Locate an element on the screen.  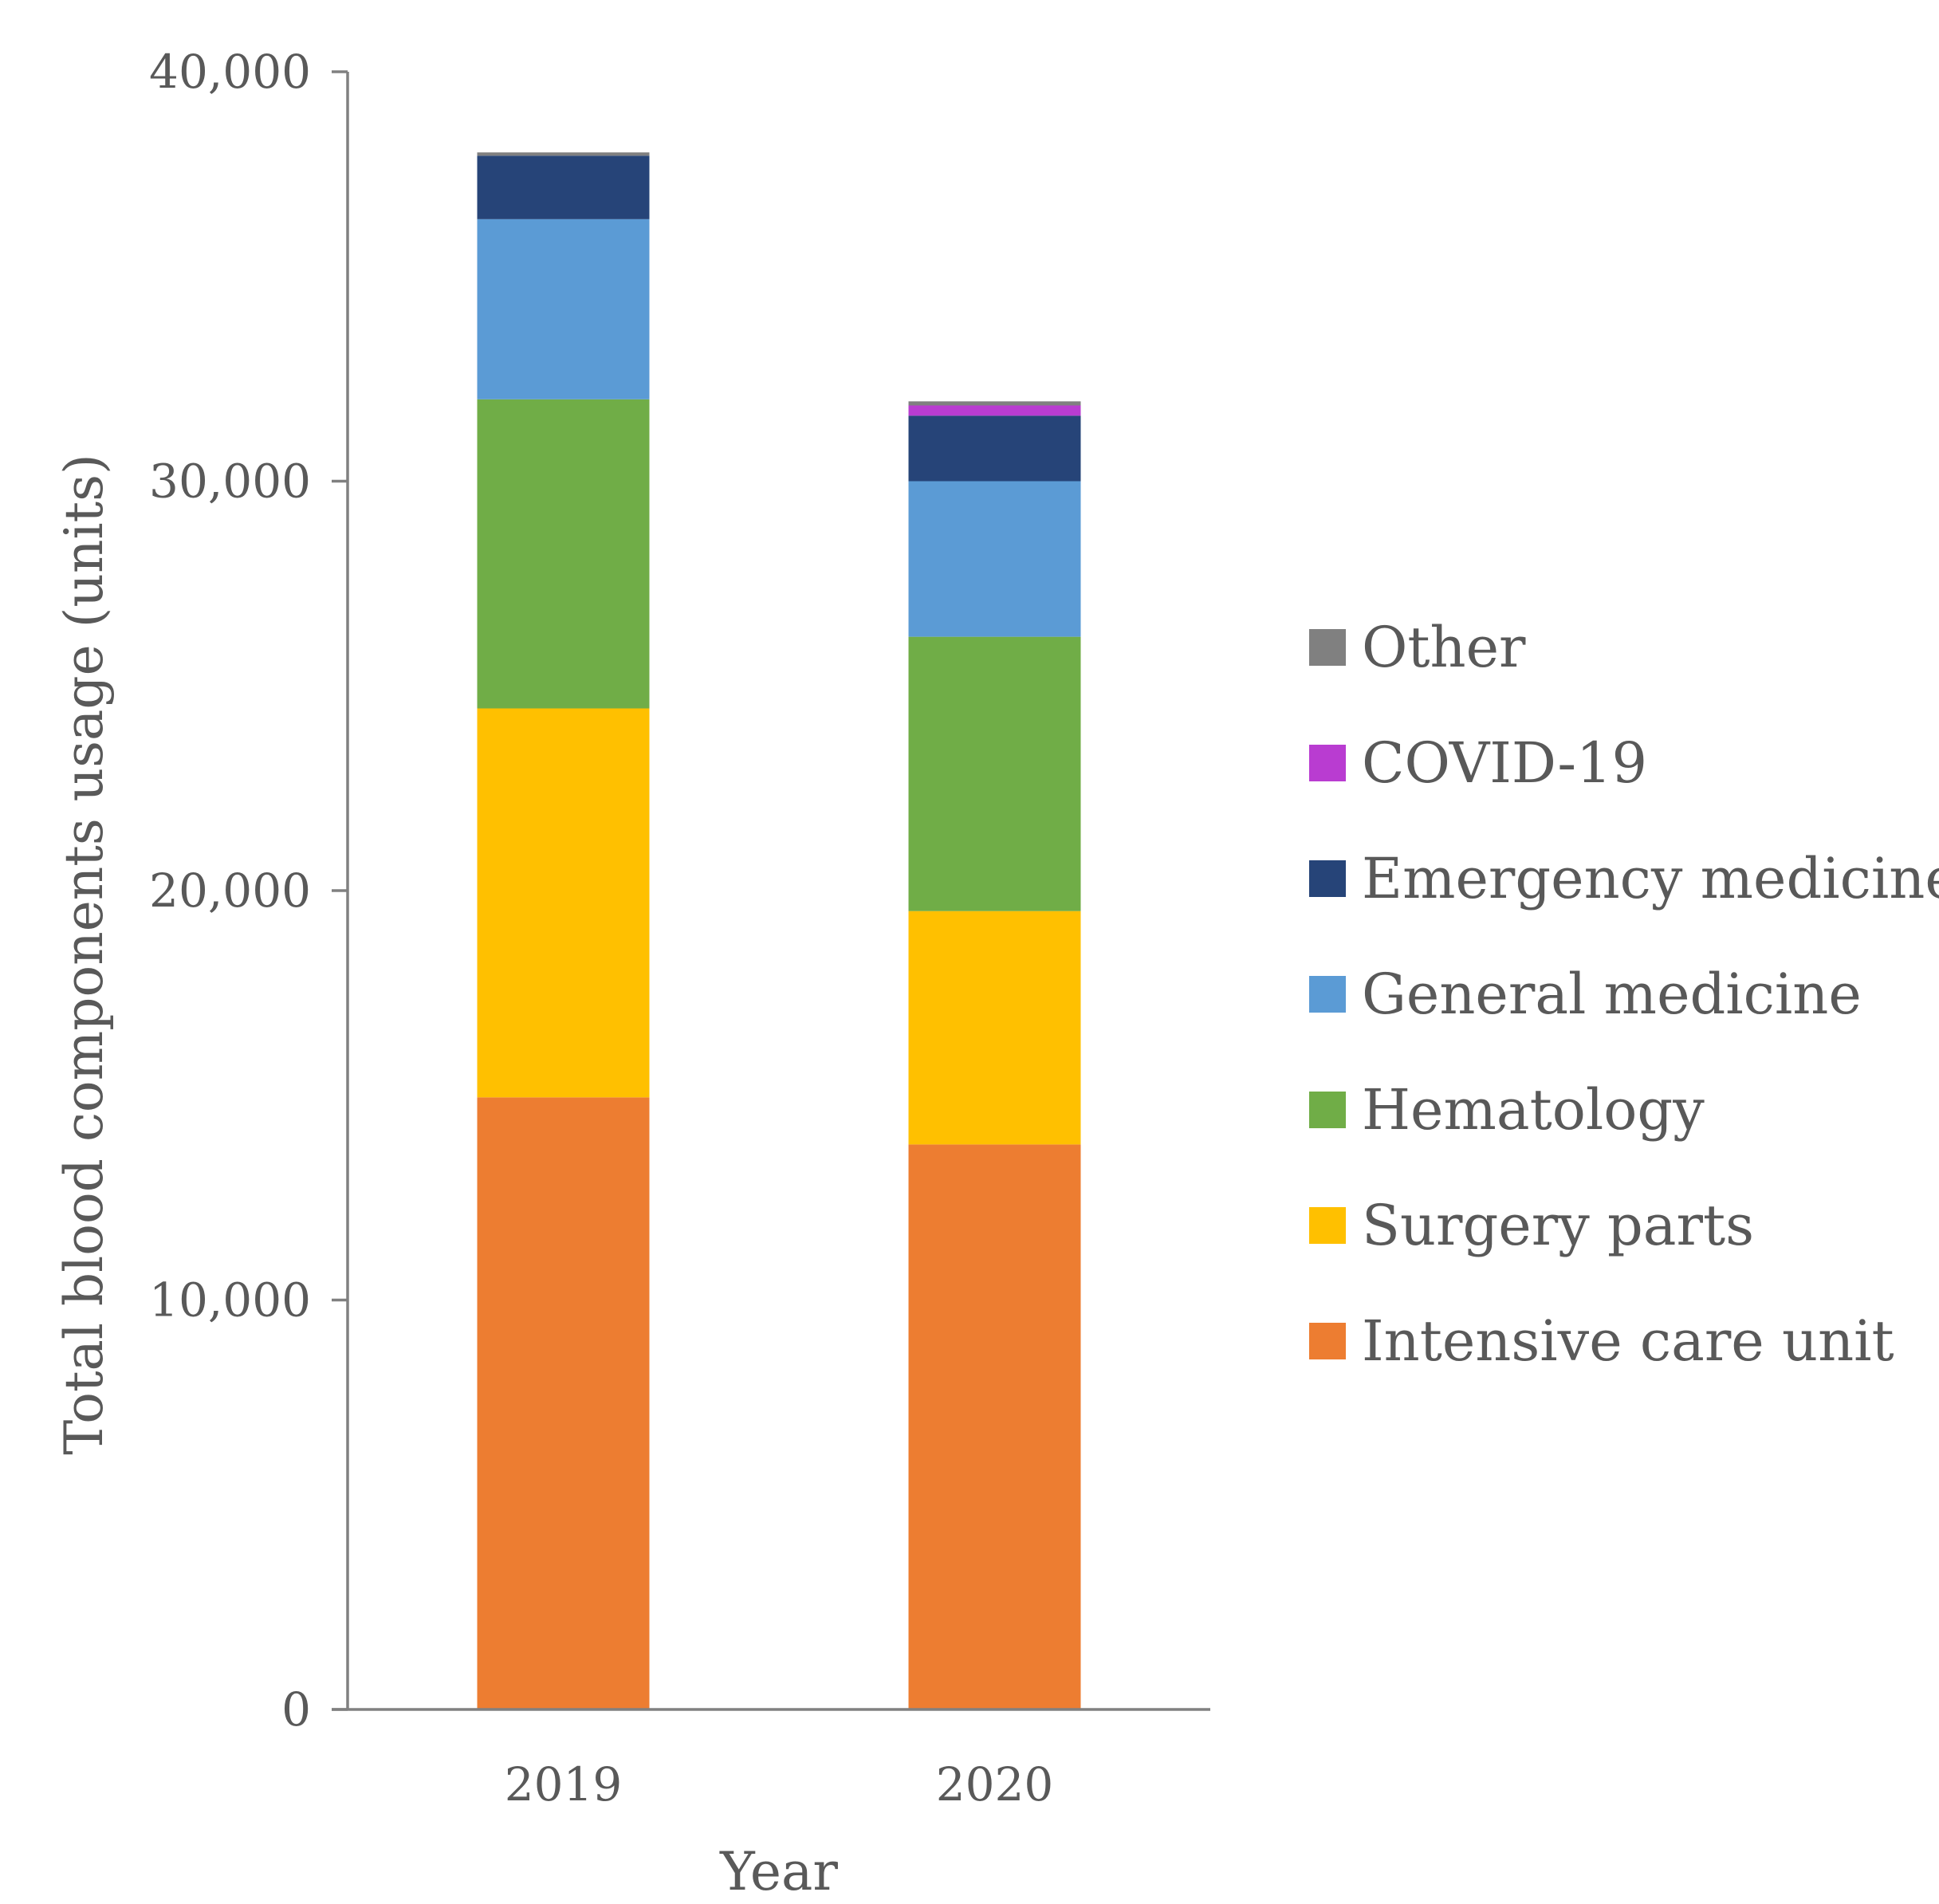
legend-swatch-emergency-medicine is located at coordinates (1327, 878).